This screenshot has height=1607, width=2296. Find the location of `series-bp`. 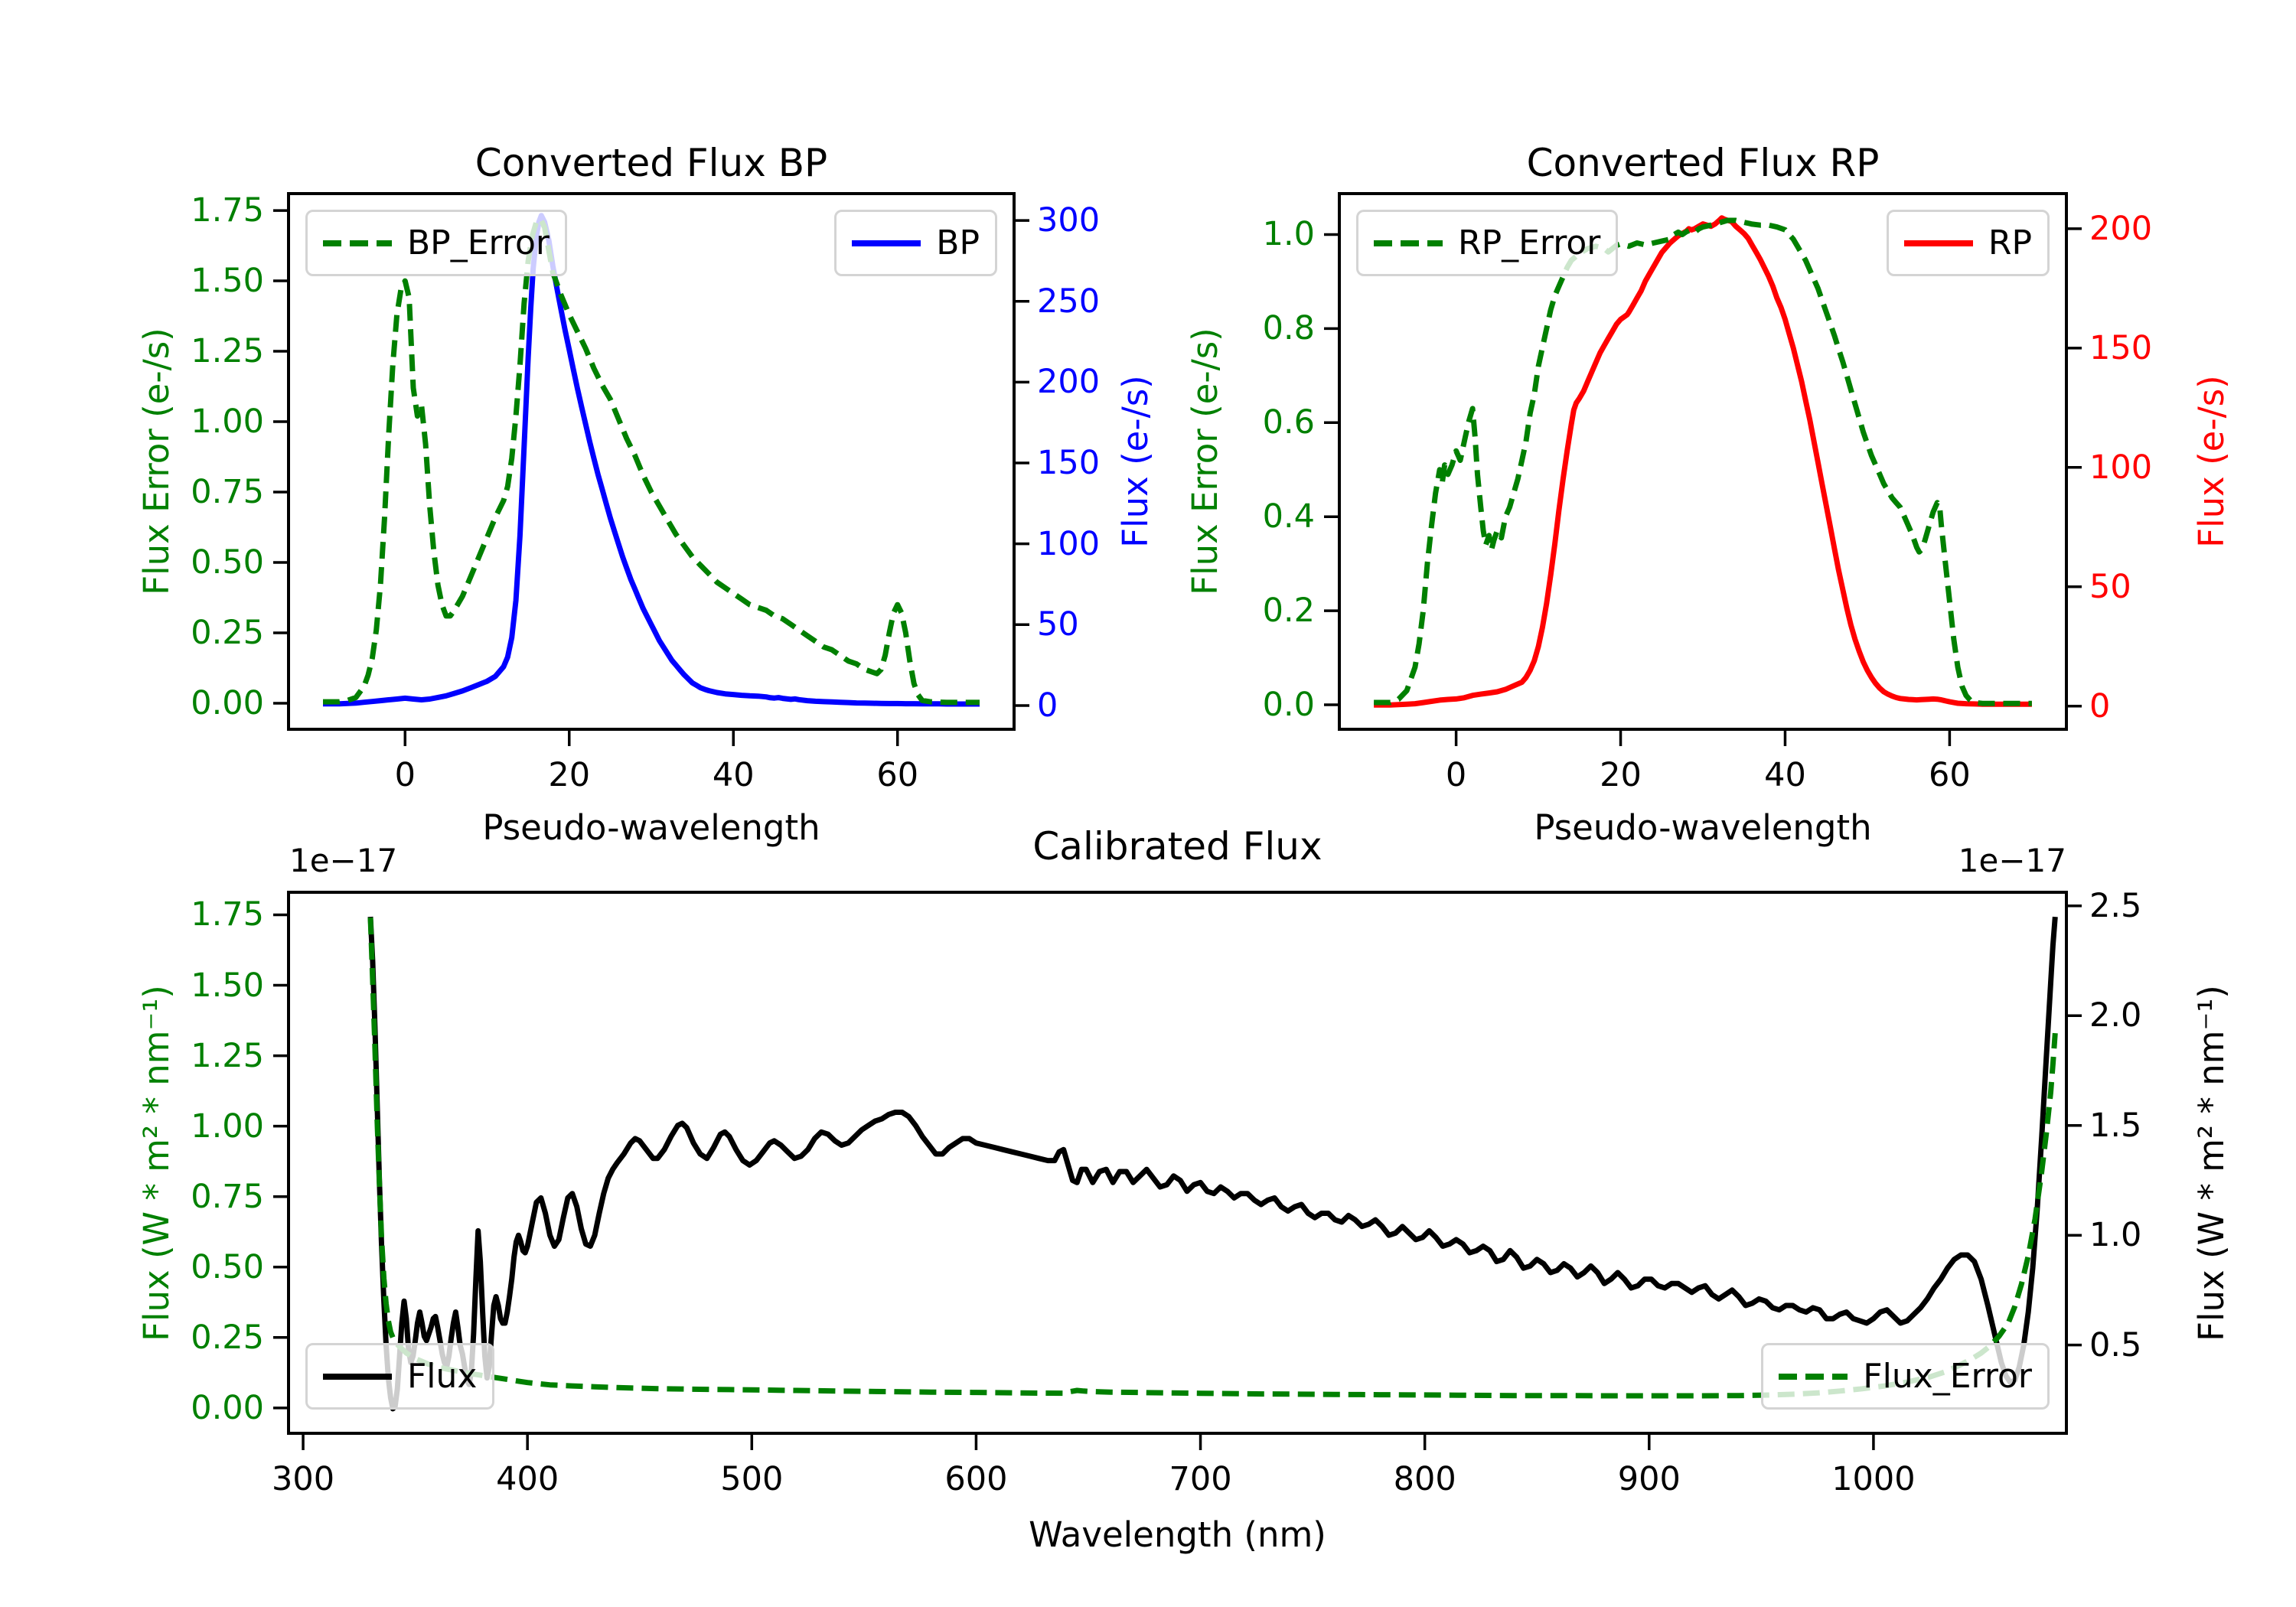

series-bp is located at coordinates (651, 460).